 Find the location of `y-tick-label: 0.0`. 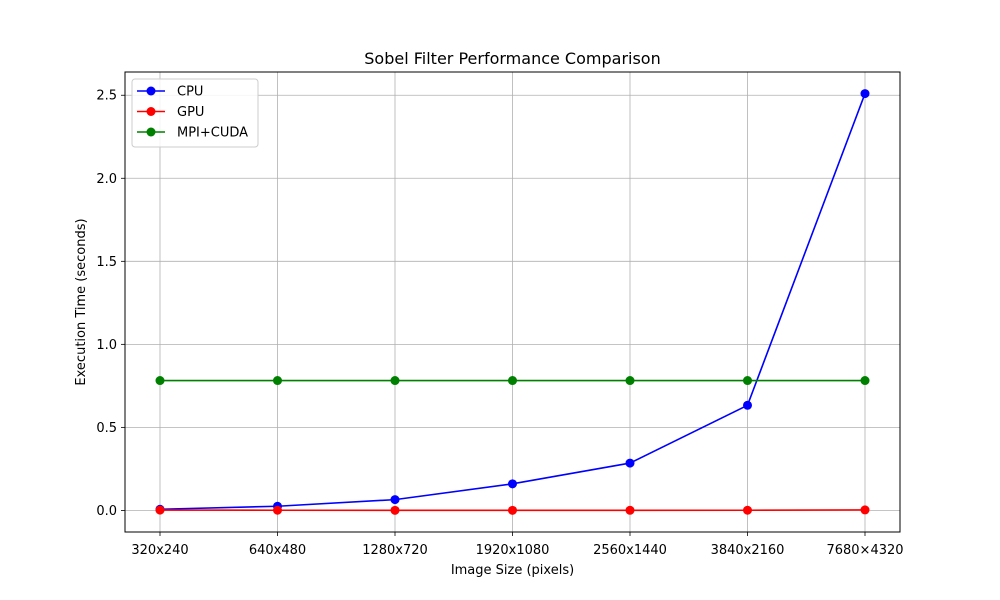

y-tick-label: 0.0 is located at coordinates (106, 511).